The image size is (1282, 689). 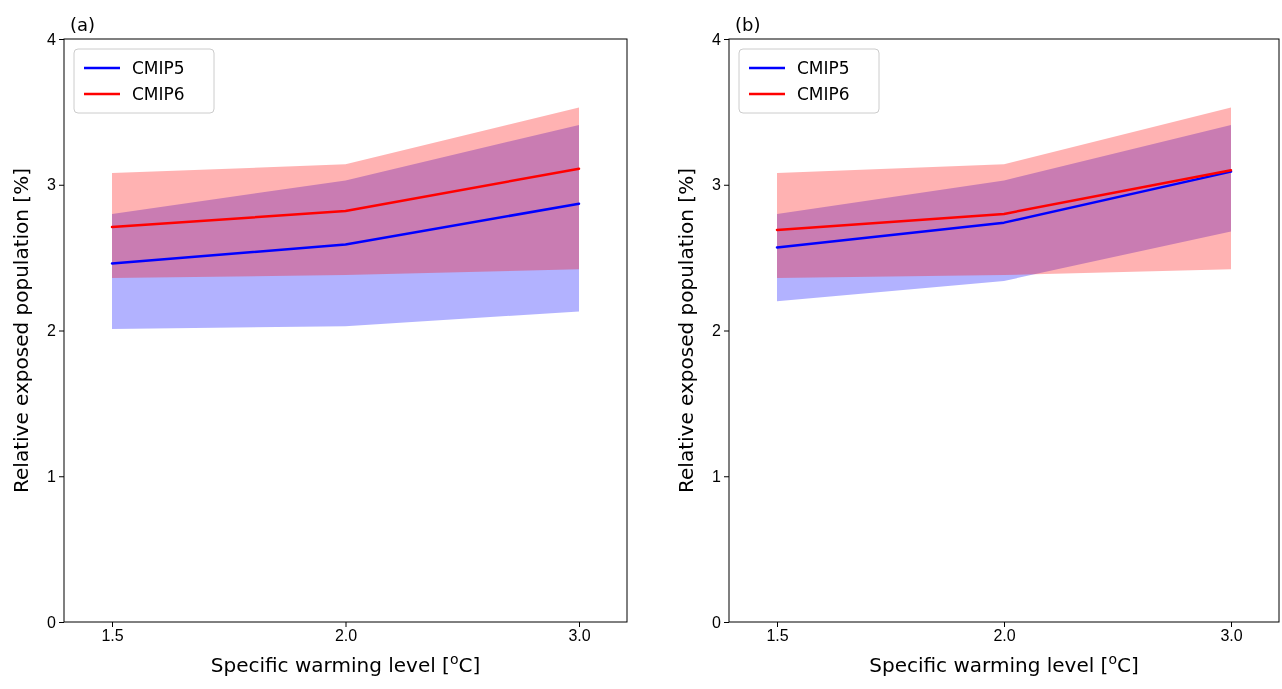 I want to click on chart-title: (a), so click(x=83, y=24).